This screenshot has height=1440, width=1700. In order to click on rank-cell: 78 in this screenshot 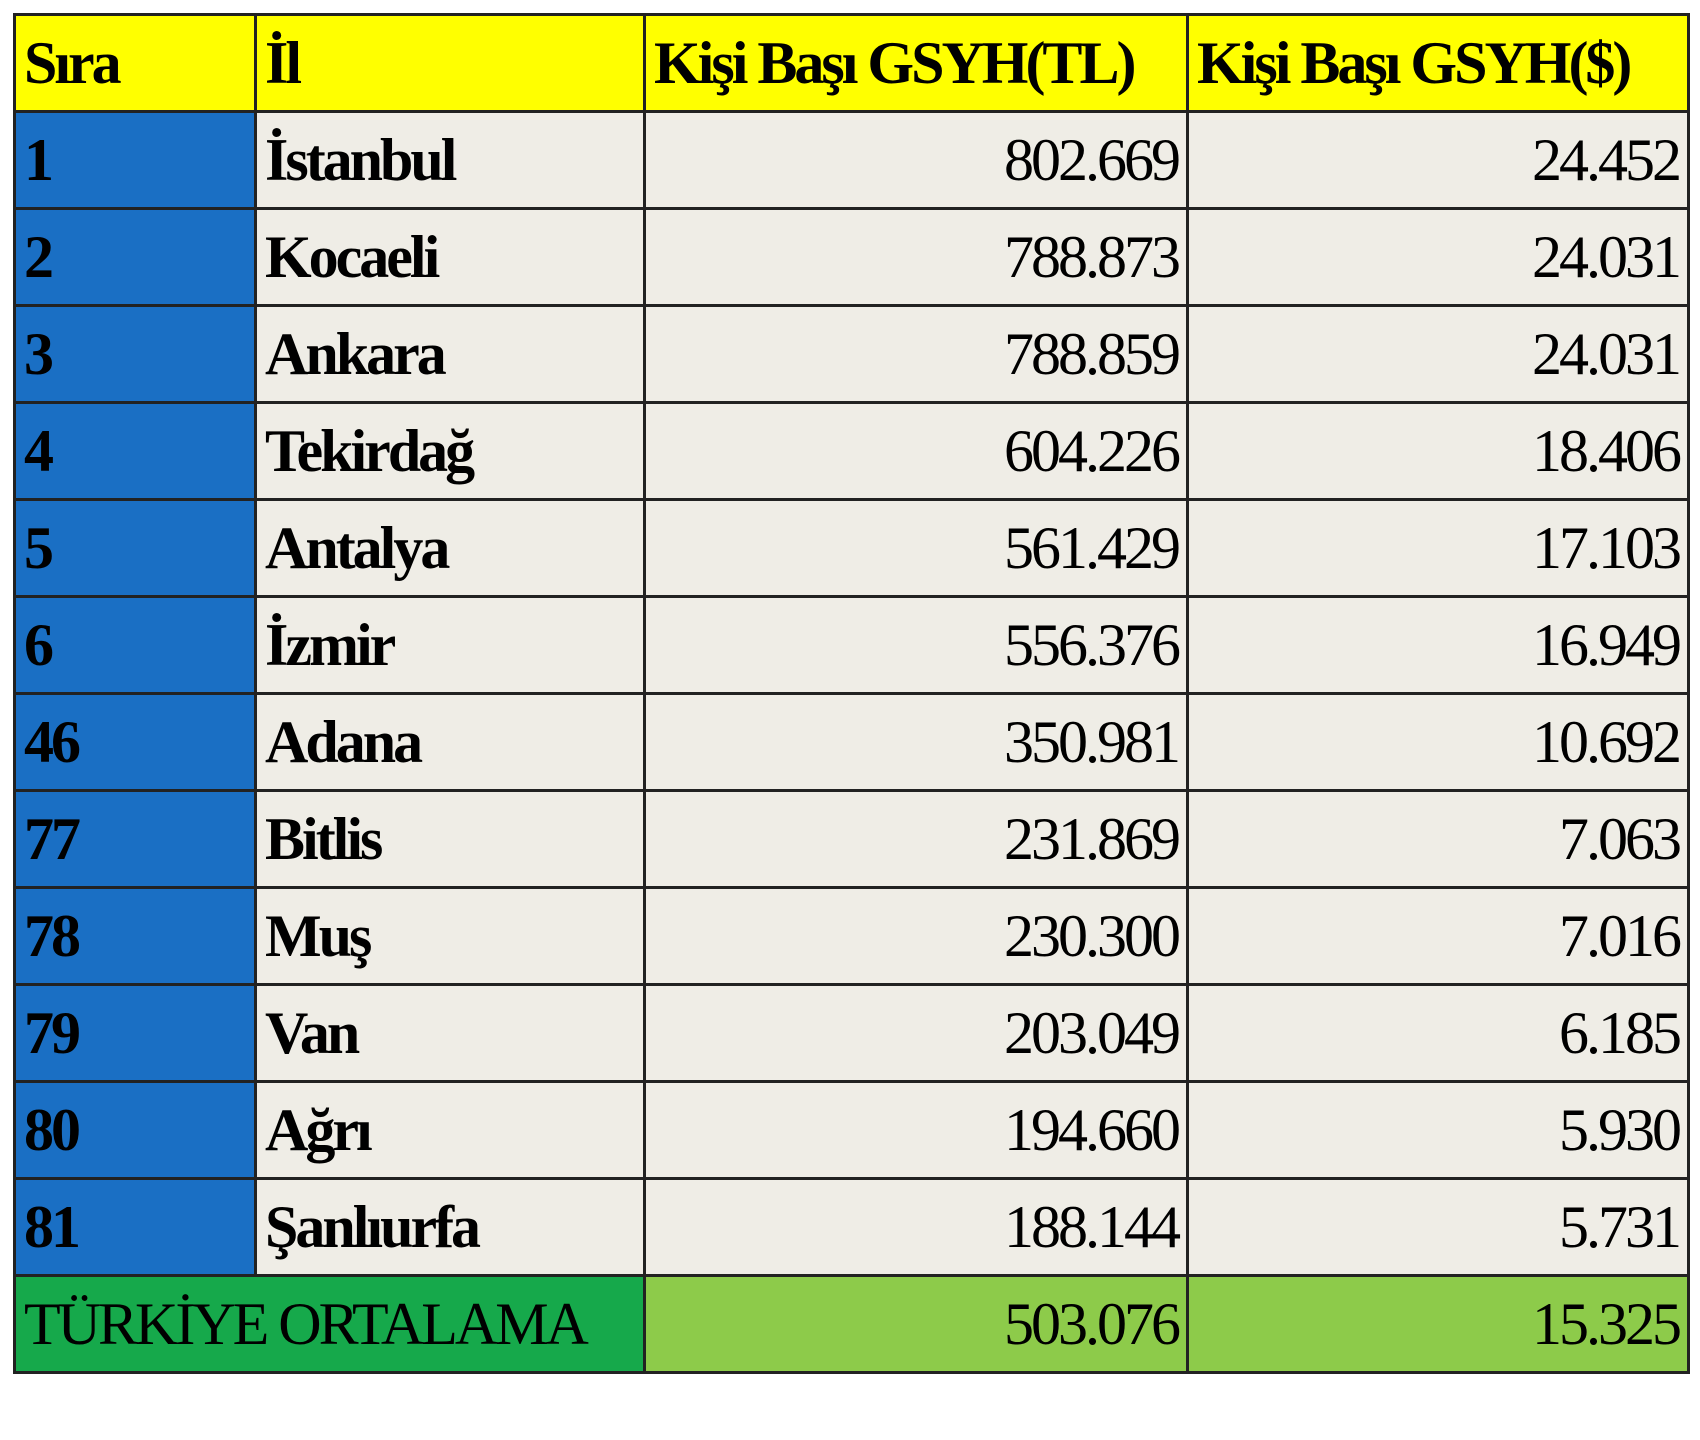, I will do `click(135, 936)`.